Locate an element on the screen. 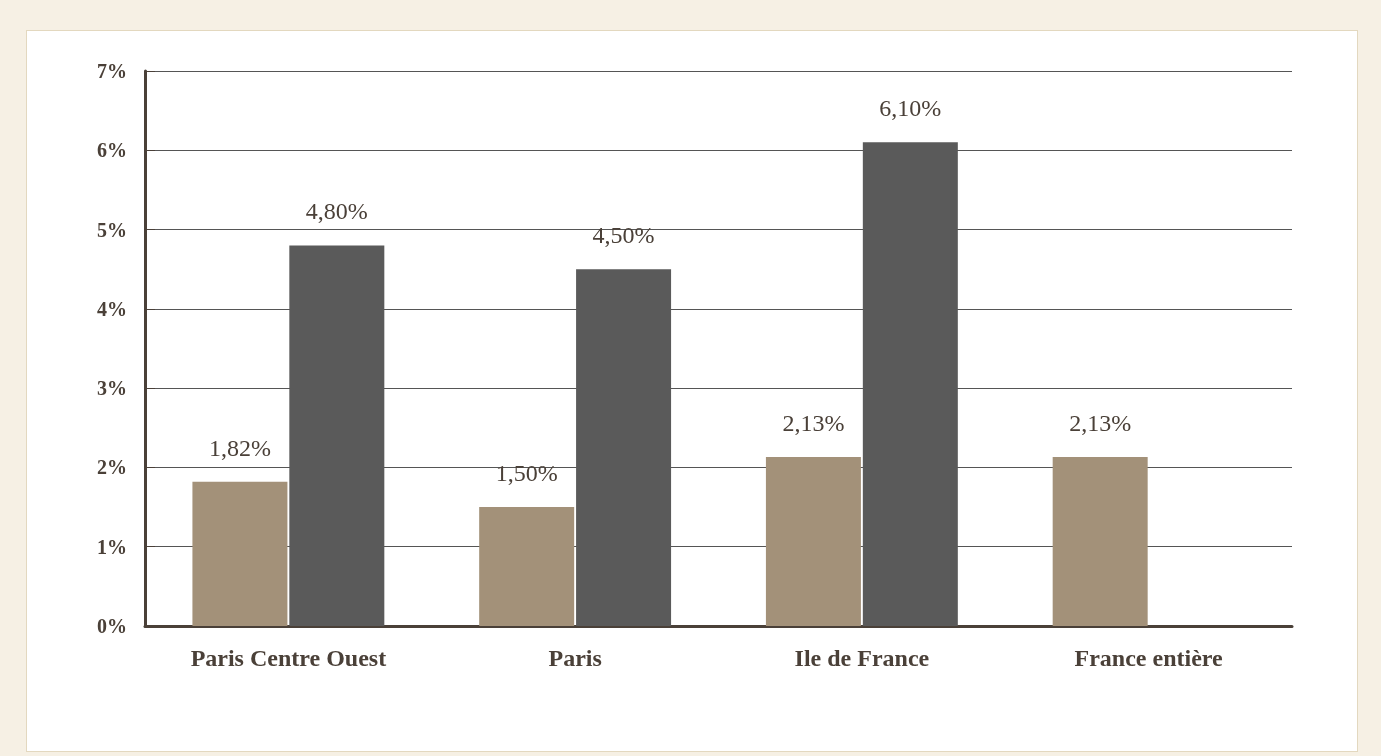  data-label: 6,10% is located at coordinates (910, 108).